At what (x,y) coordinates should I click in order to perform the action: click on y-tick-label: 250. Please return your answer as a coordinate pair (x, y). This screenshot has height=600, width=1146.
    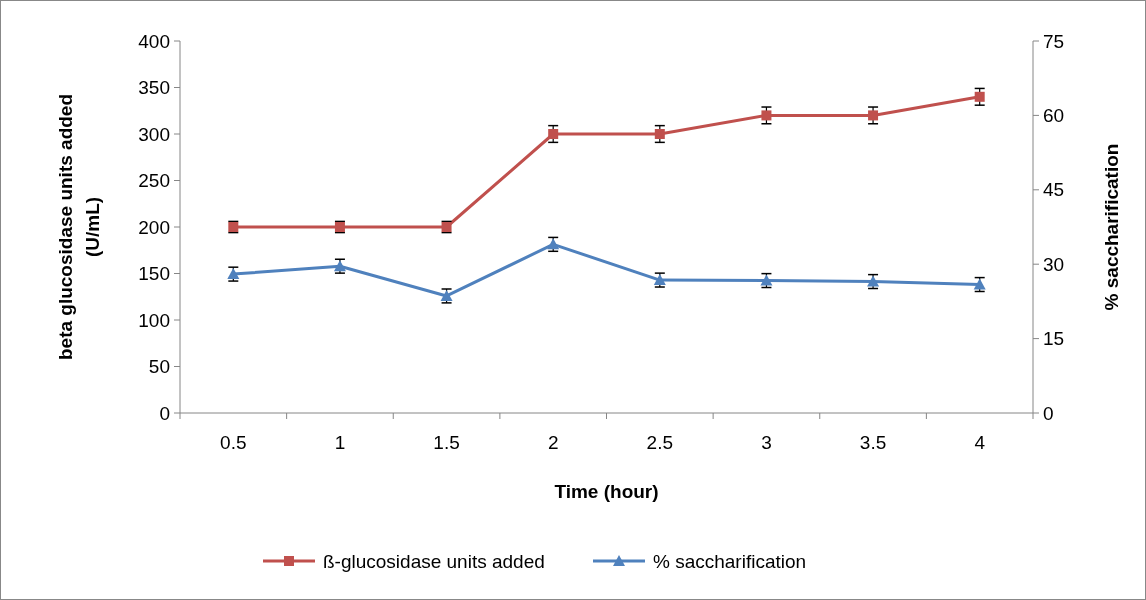
    Looking at the image, I should click on (154, 181).